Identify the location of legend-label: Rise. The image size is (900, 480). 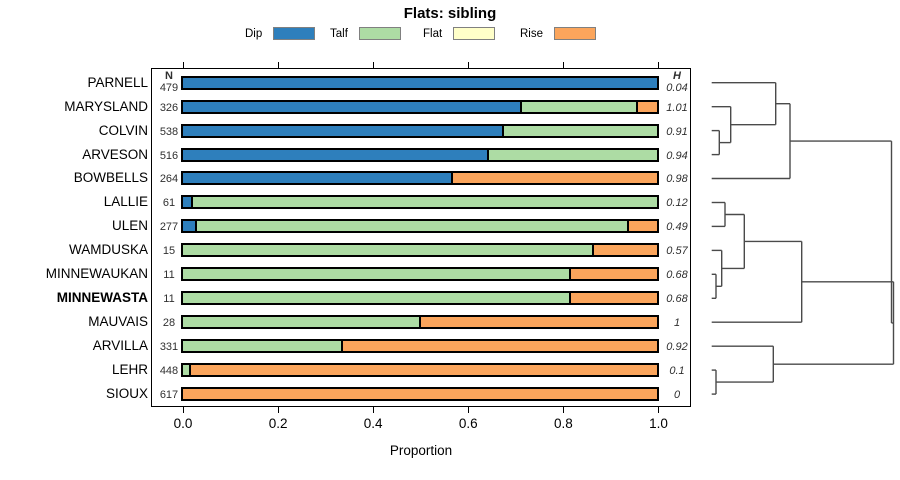
(532, 33).